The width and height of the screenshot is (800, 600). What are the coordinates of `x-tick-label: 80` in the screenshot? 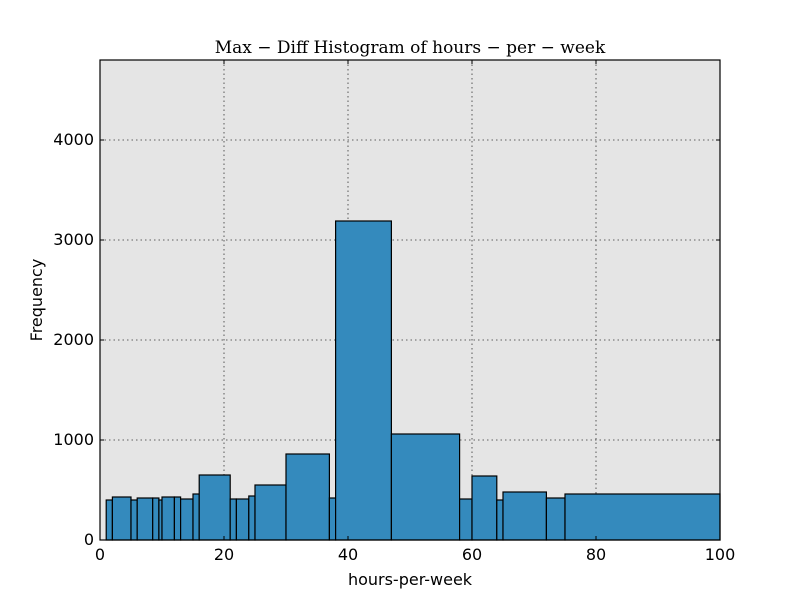 It's located at (596, 554).